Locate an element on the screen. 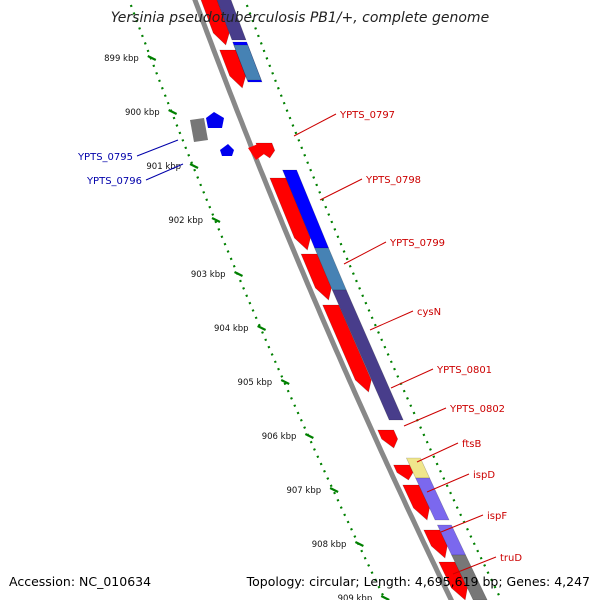 The height and width of the screenshot is (600, 600). tick-label-2: 900 kbp is located at coordinates (142, 113).